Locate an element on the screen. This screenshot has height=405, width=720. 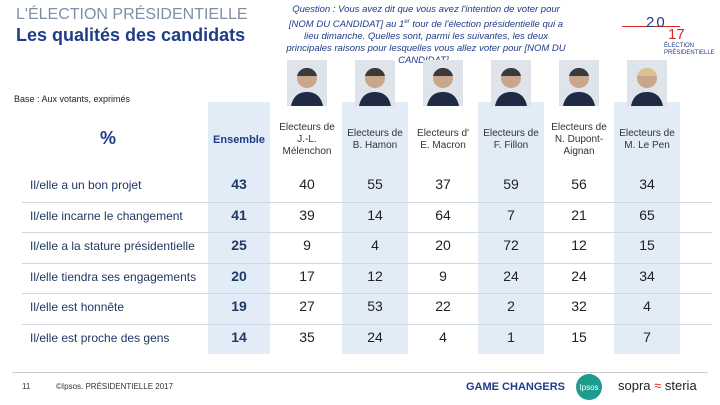
row-label: Il/elle est honnête is located at coordinates (77, 307).